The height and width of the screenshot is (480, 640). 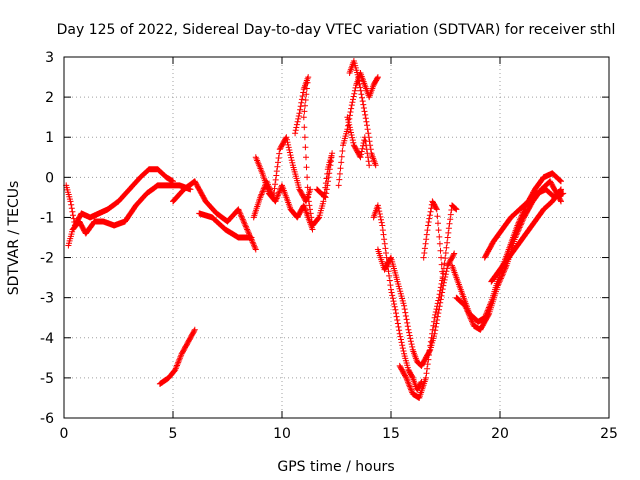 I want to click on y-tick-label: -6, so click(x=47, y=419).